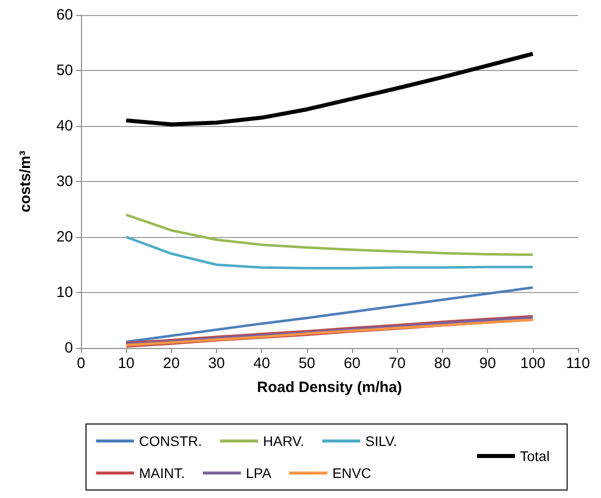 The height and width of the screenshot is (498, 601). I want to click on y-tick-label: 10, so click(64, 292).